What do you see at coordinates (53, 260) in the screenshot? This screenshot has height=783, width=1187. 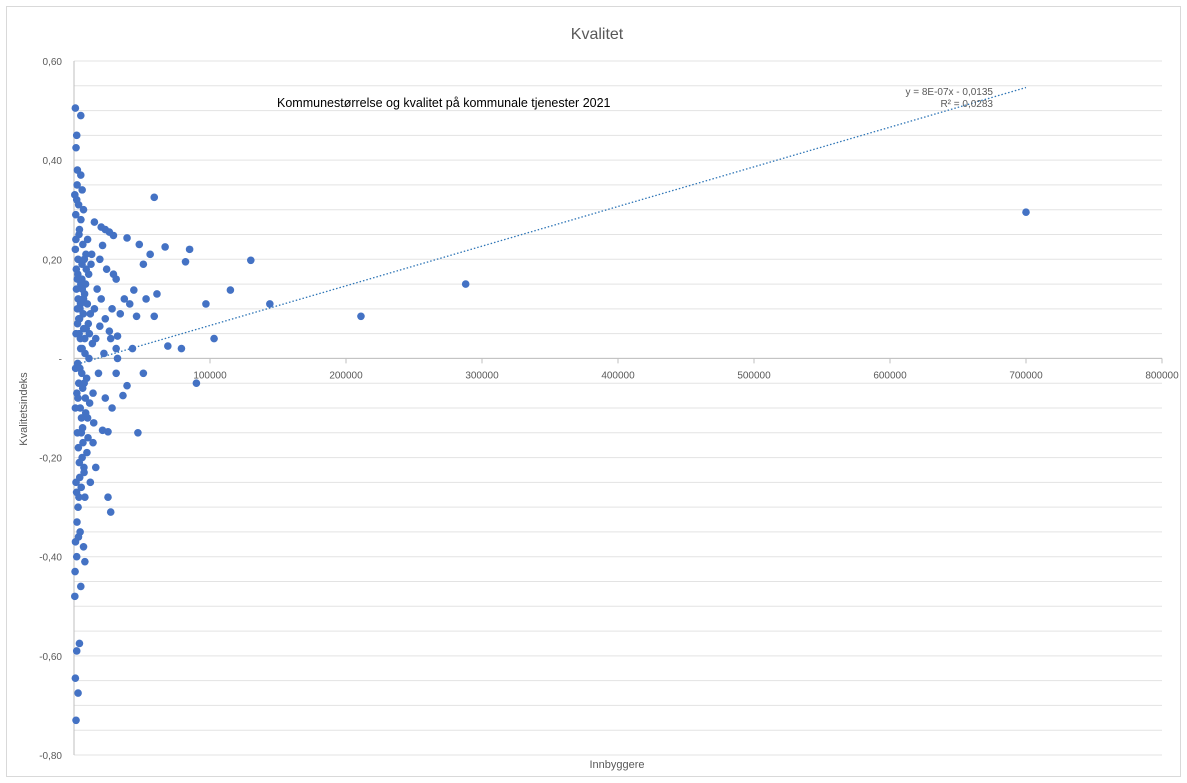 I see `y-tick-label: 0,20` at bounding box center [53, 260].